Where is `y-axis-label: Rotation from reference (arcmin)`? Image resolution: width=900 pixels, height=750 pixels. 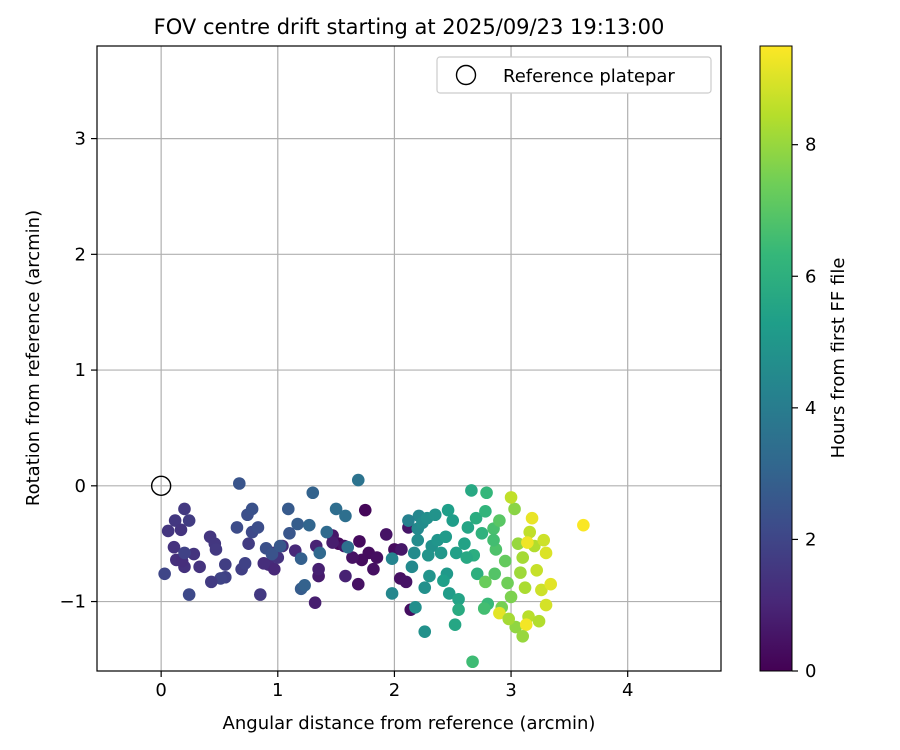
y-axis-label: Rotation from reference (arcmin) is located at coordinates (33, 358).